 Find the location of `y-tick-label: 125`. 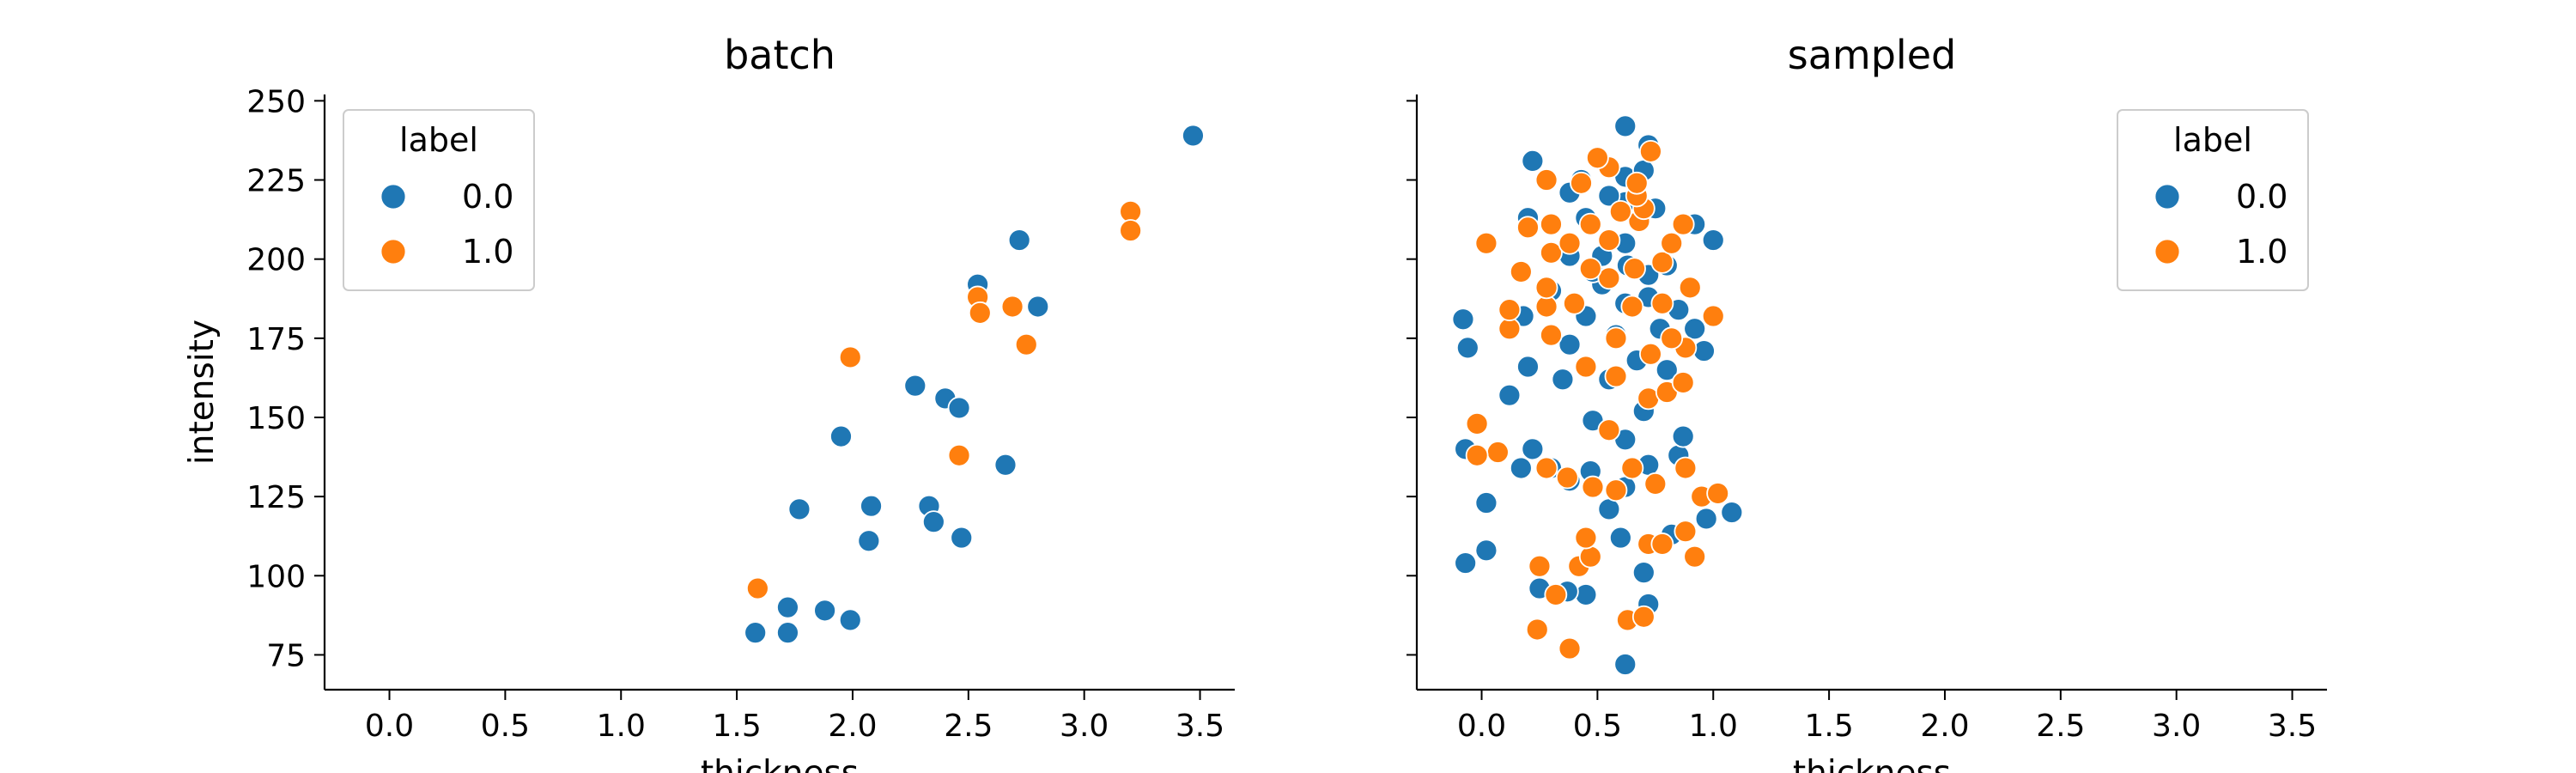

y-tick-label: 125 is located at coordinates (276, 497).